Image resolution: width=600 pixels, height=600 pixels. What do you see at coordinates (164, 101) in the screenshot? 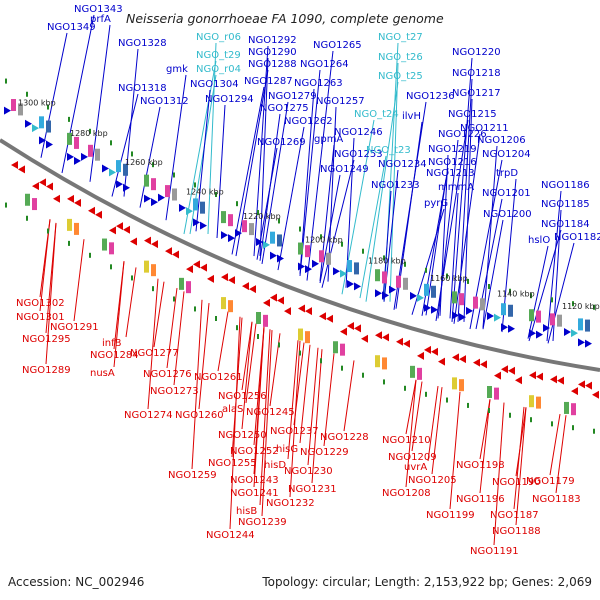
I see `gene-label: NGO1312` at bounding box center [164, 101].